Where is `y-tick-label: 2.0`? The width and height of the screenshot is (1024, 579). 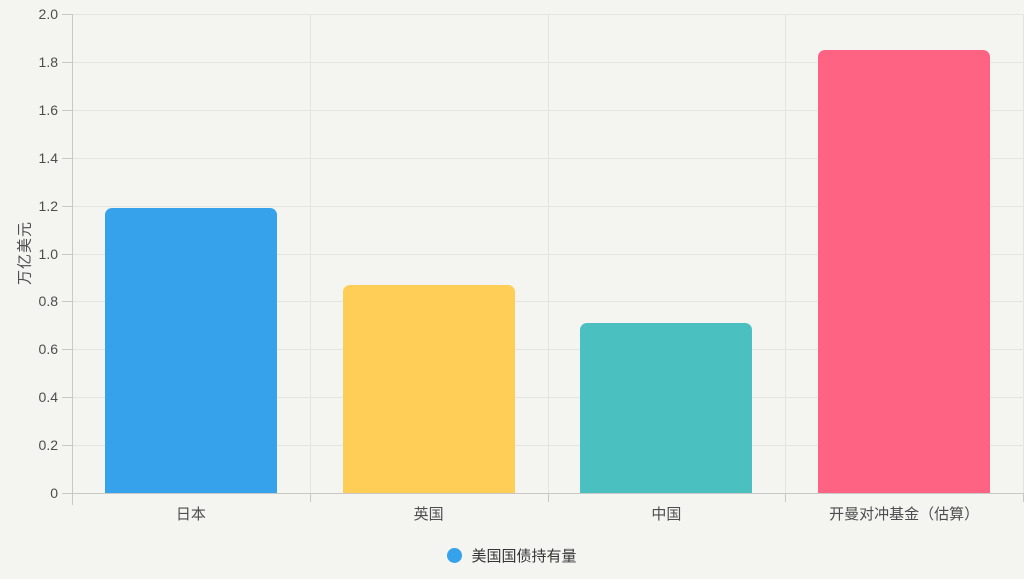
y-tick-label: 2.0 is located at coordinates (48, 14).